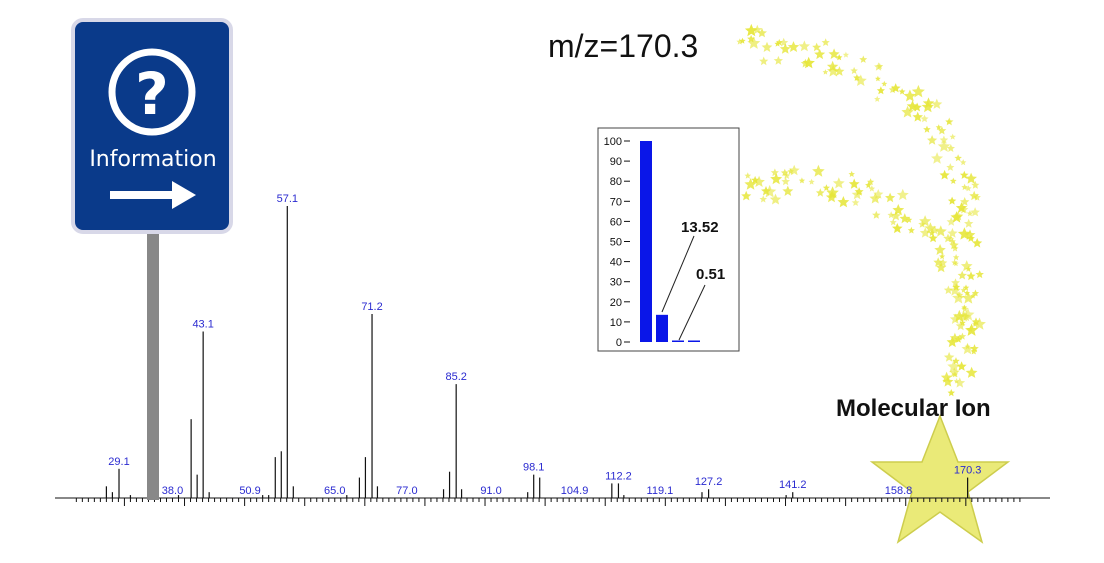 The image size is (1104, 563). I want to click on inset-y-tick-label: 80, so click(616, 182).